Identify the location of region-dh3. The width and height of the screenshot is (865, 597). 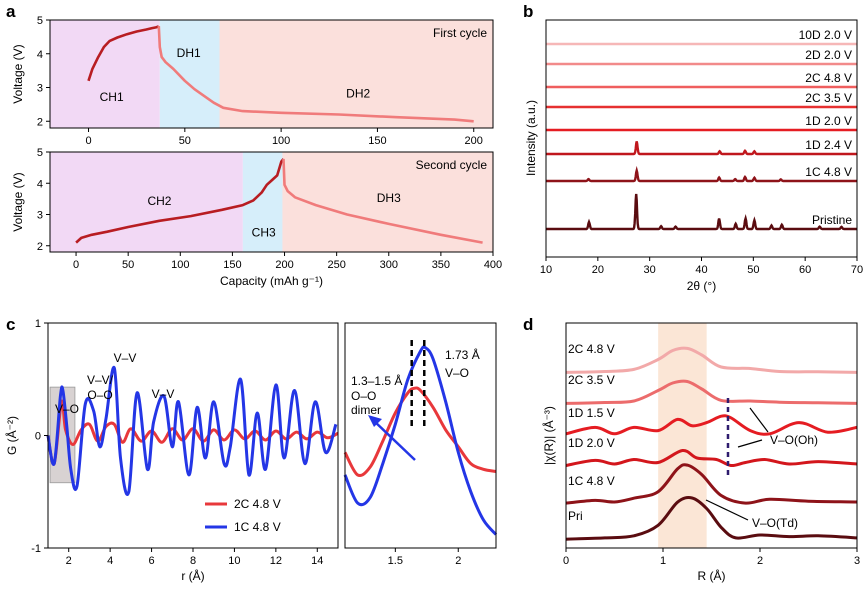
(387, 202).